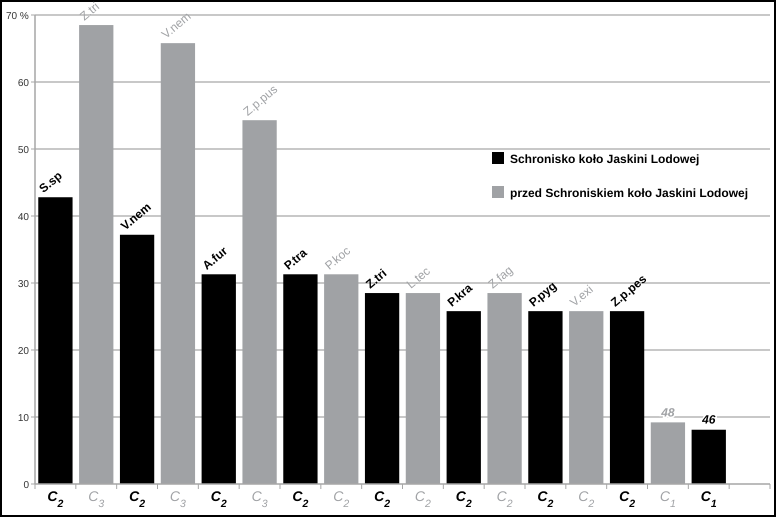 The width and height of the screenshot is (776, 517). What do you see at coordinates (24, 284) in the screenshot?
I see `y-tick-label: 30` at bounding box center [24, 284].